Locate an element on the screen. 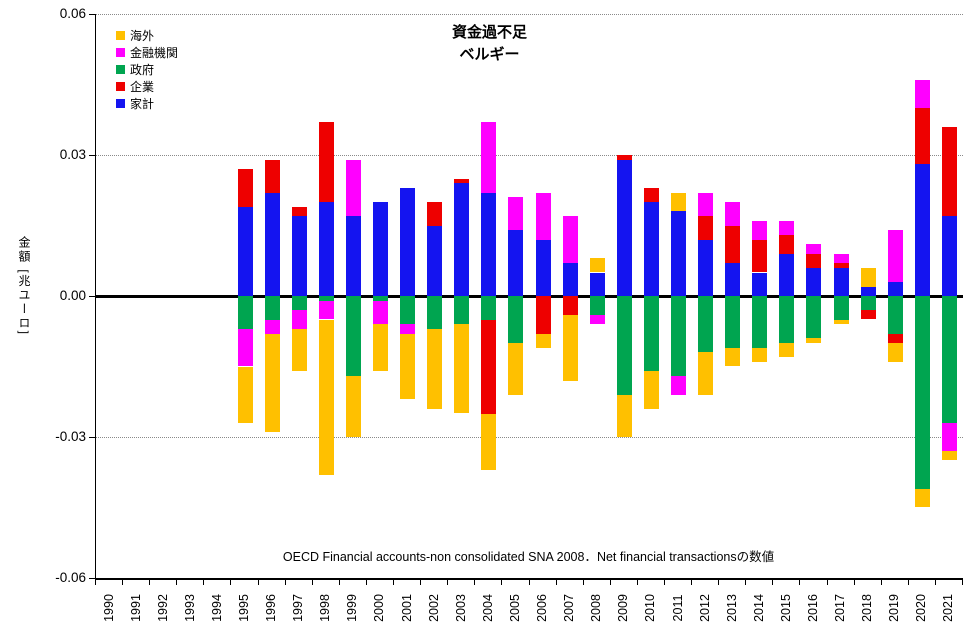 Image resolution: width=979 pixels, height=639 pixels. legend-label: 金融機関 is located at coordinates (154, 52).